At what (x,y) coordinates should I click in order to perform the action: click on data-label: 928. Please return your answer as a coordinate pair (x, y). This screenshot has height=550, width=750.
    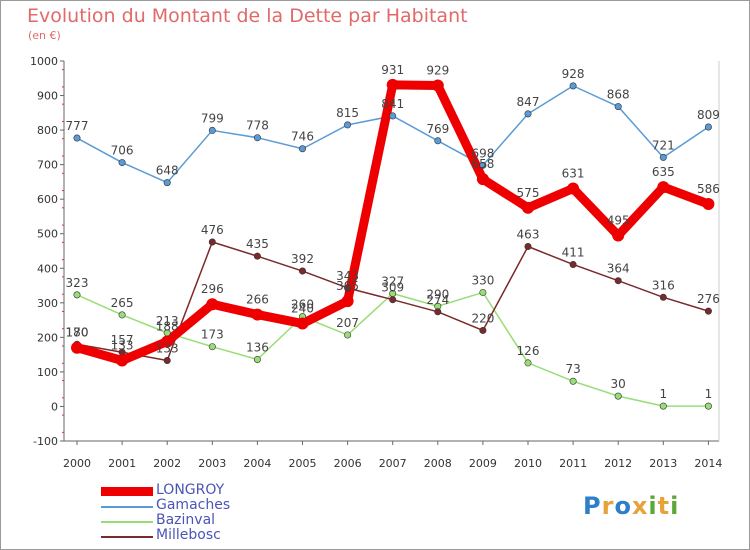
    Looking at the image, I should click on (573, 74).